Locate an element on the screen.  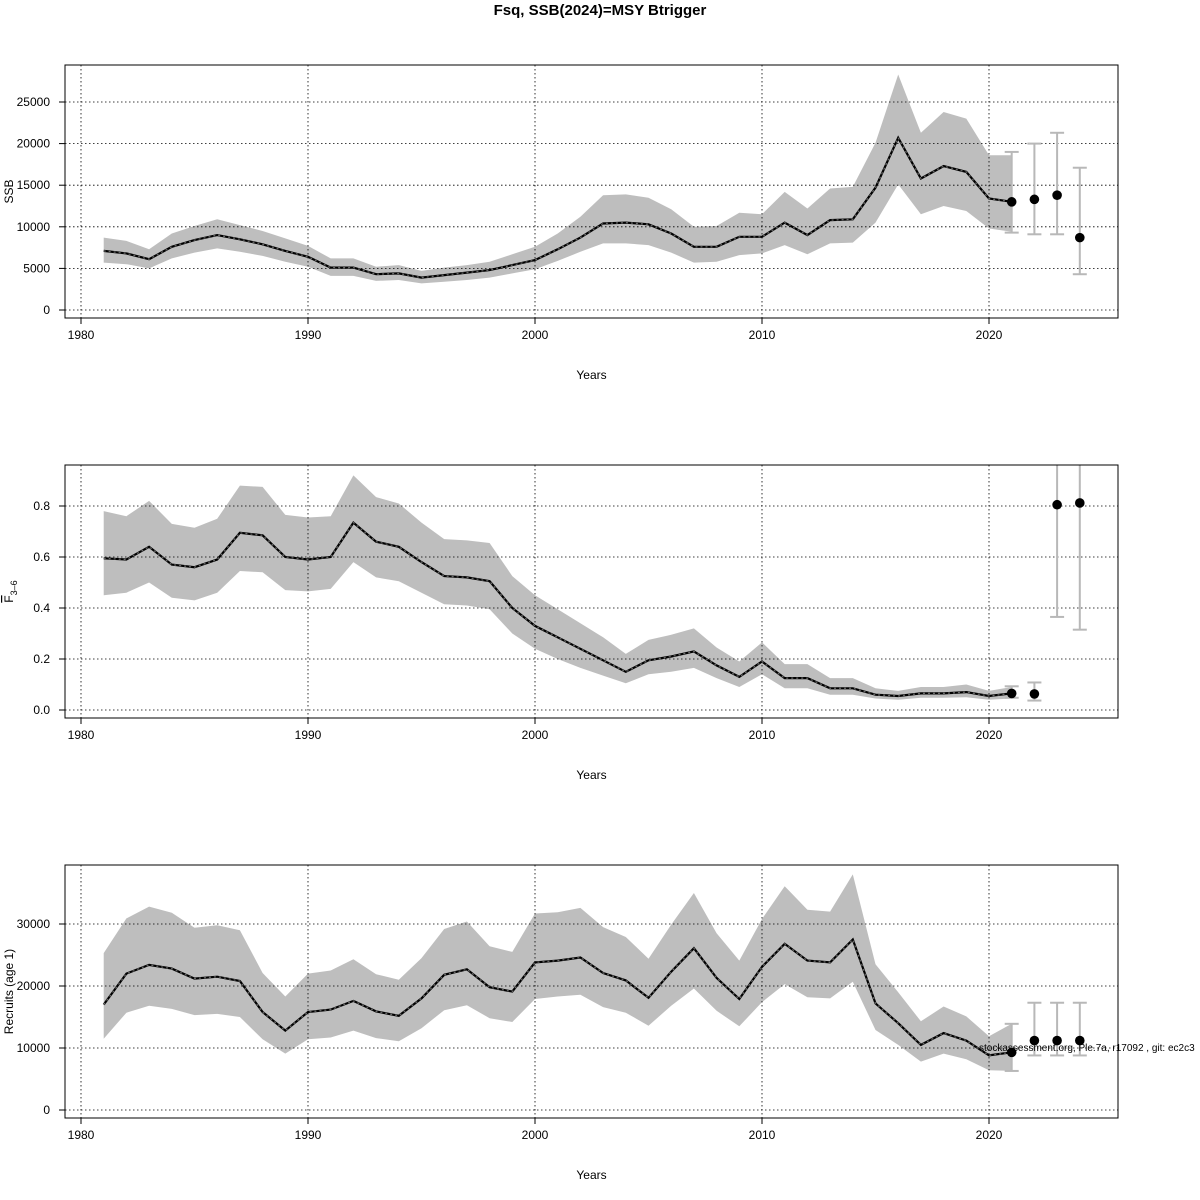
y-axis-label: F3–6 is located at coordinates (10, 591).